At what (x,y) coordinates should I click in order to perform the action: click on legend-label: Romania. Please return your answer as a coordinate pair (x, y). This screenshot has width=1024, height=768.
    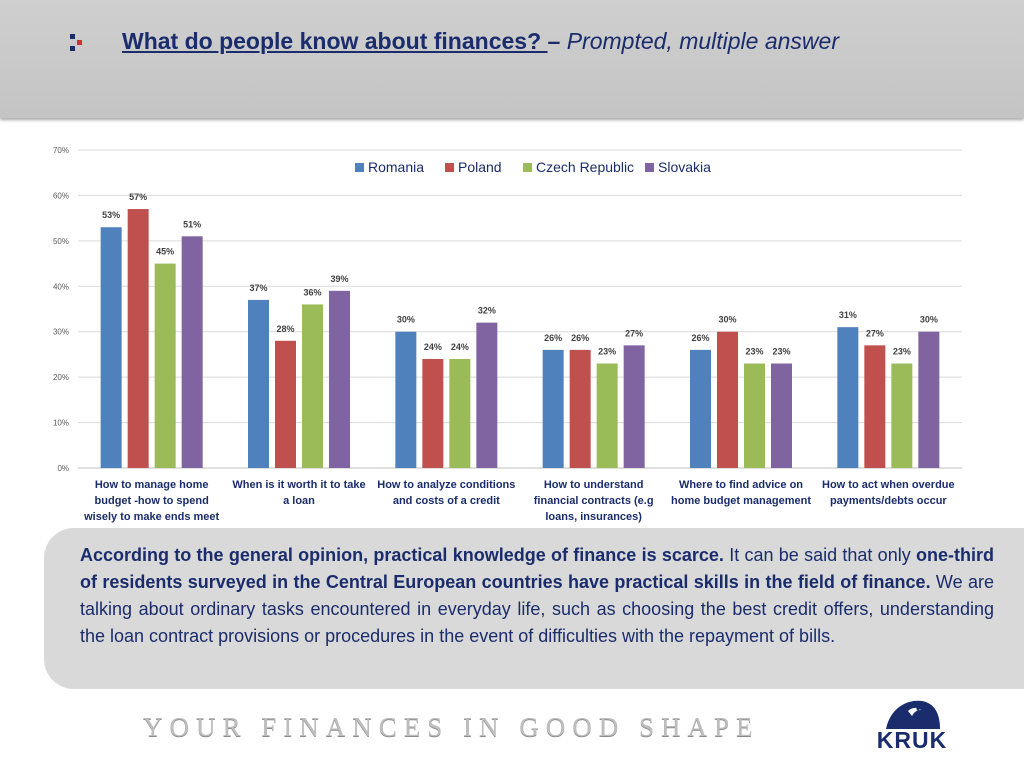
    Looking at the image, I should click on (396, 167).